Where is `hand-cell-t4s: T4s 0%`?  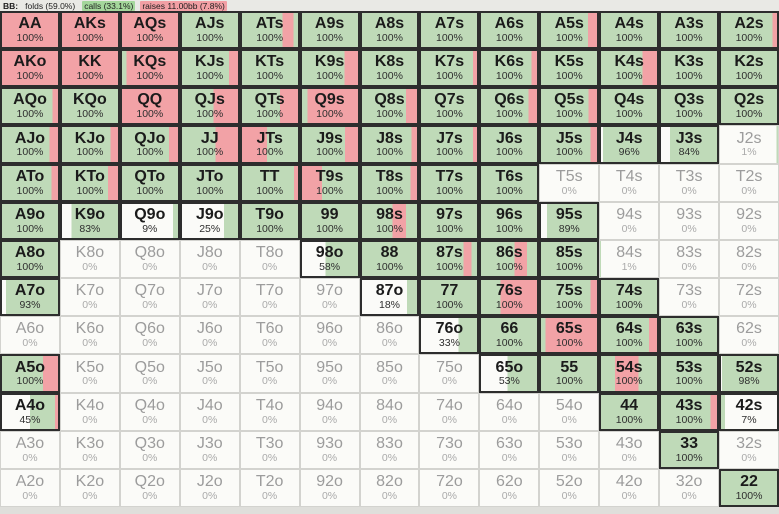
hand-cell-t4s: T4s 0% is located at coordinates (629, 182).